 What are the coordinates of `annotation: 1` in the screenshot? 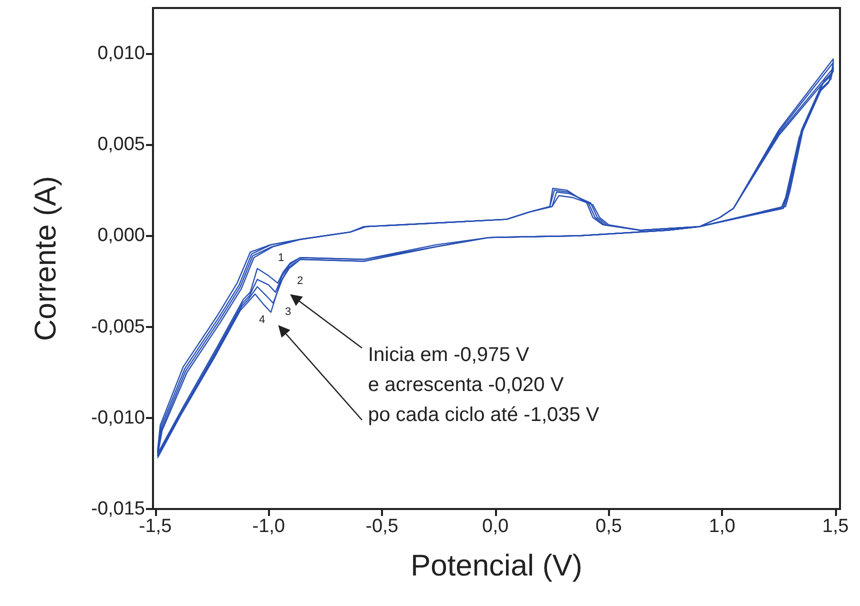 It's located at (281, 258).